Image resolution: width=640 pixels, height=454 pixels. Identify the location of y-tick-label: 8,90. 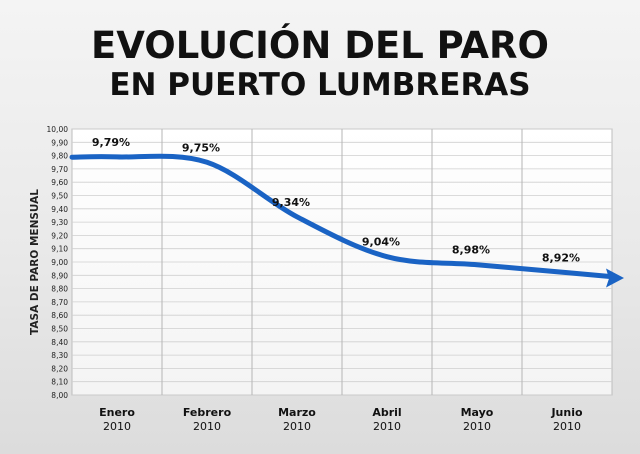
(59, 275).